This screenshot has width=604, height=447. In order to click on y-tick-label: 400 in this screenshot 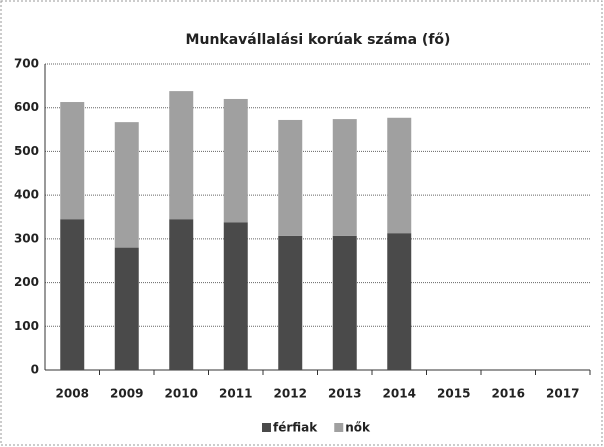, I will do `click(26, 195)`.